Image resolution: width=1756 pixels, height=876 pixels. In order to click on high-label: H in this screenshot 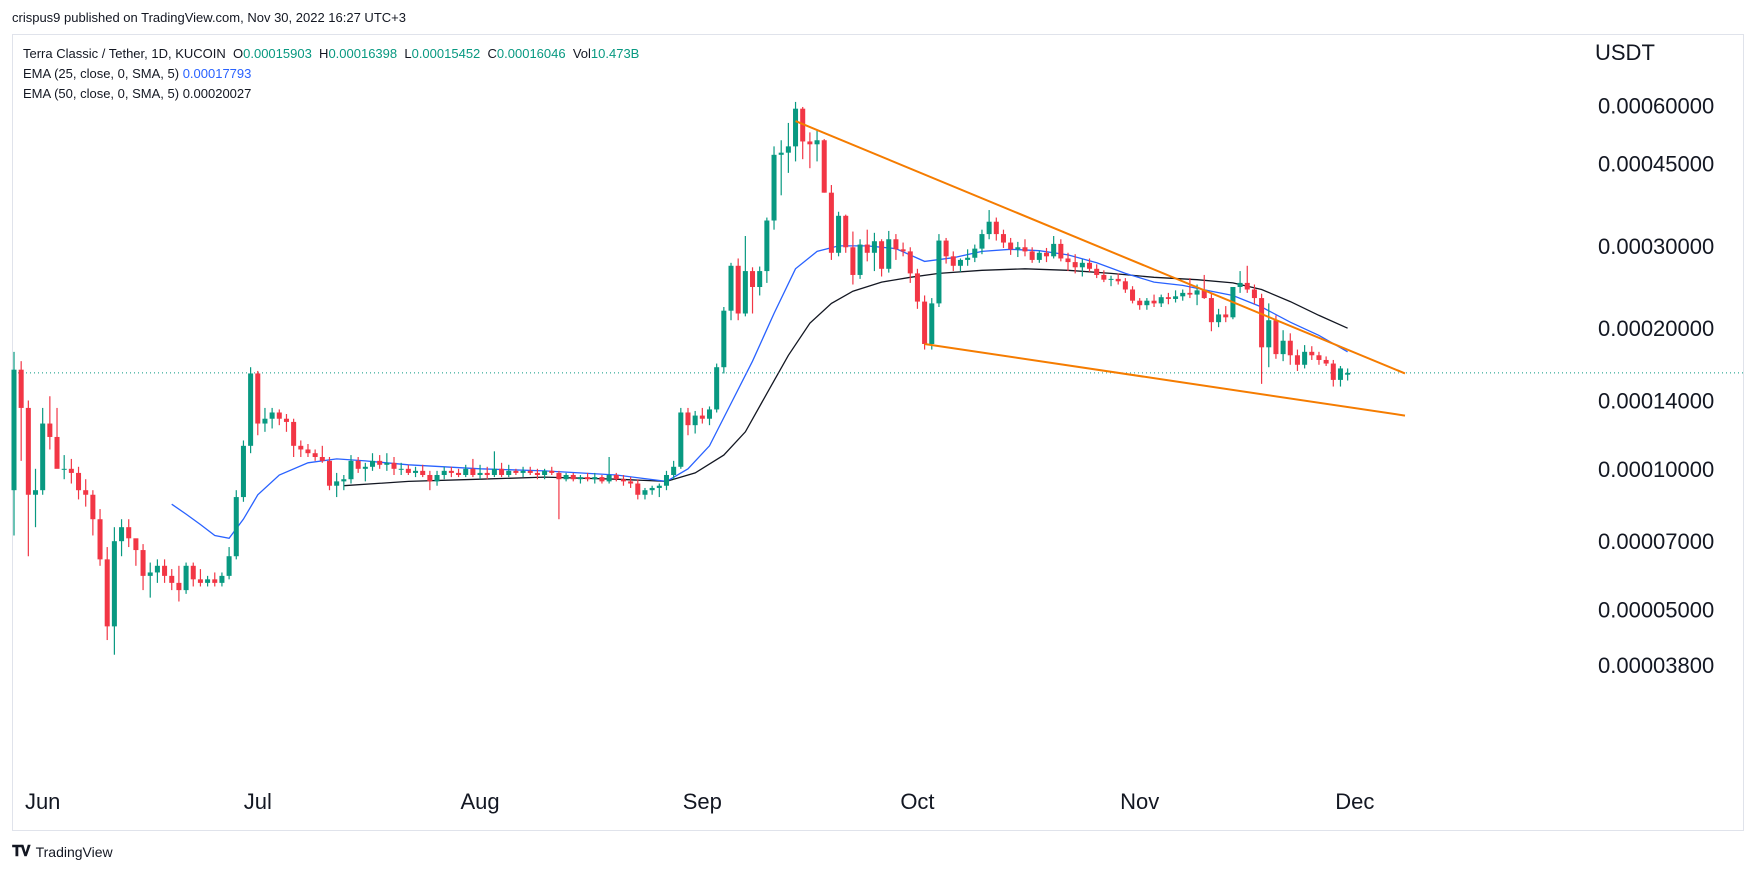, I will do `click(324, 53)`.